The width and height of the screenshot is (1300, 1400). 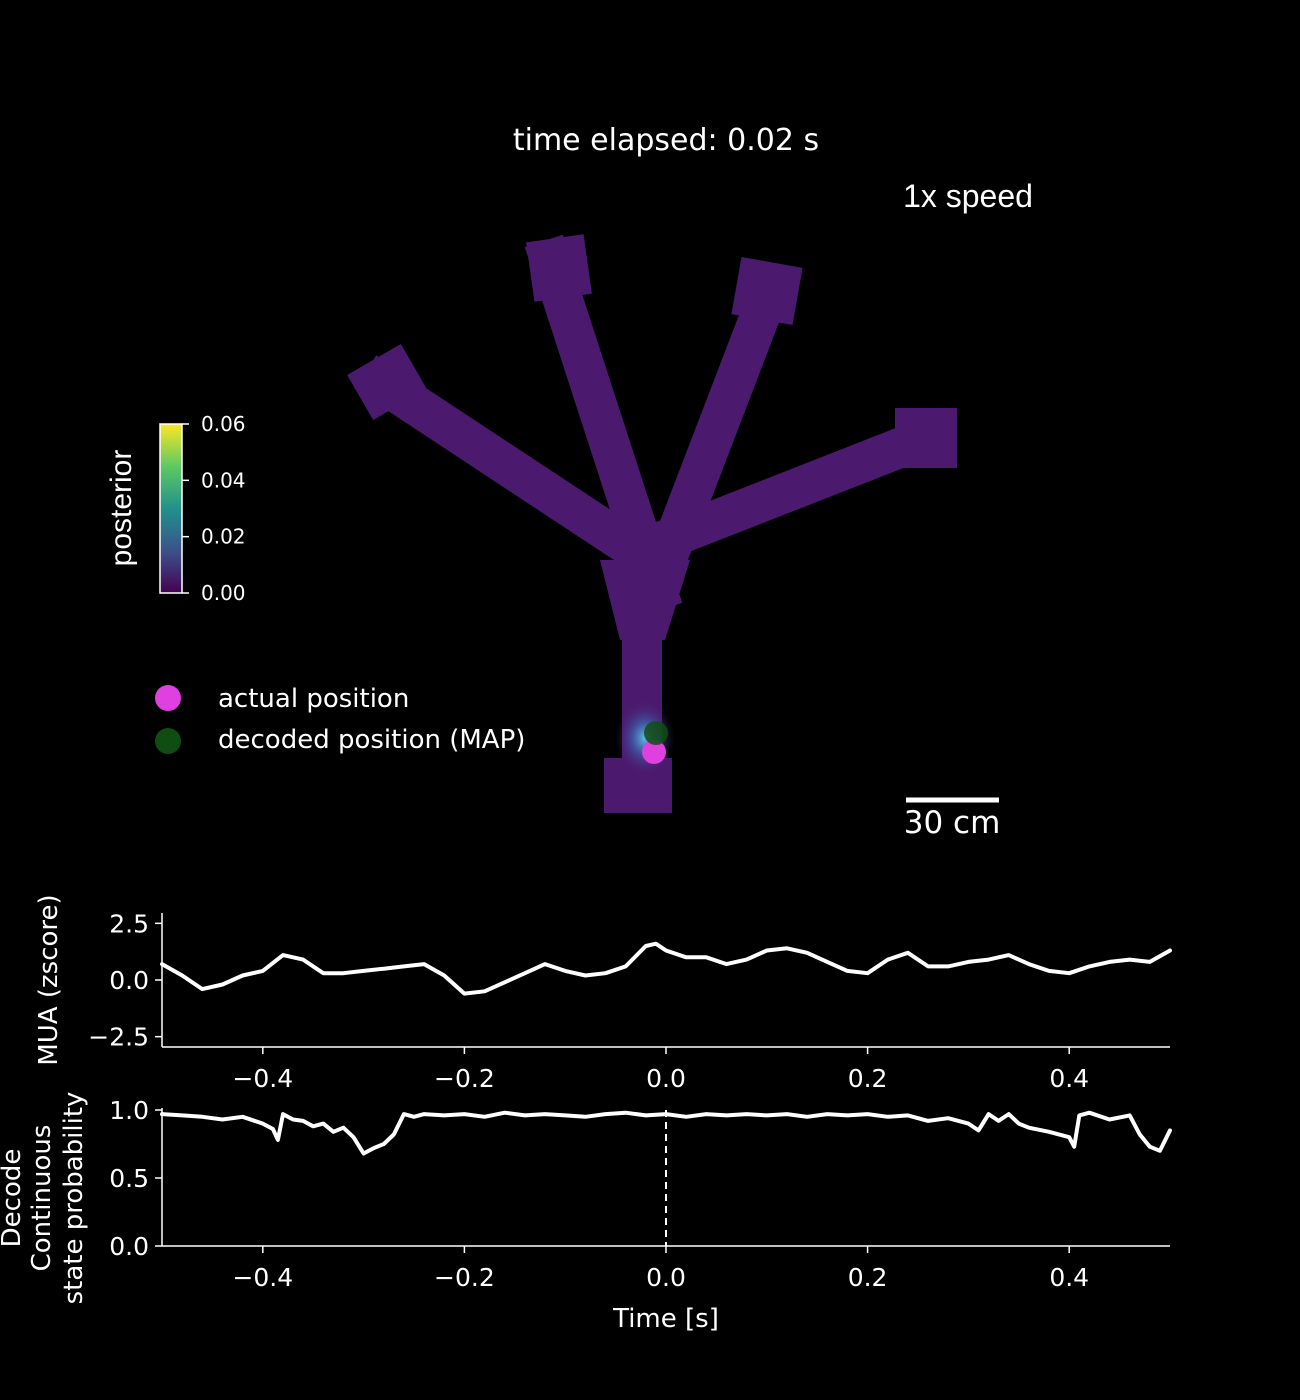 What do you see at coordinates (665, 1319) in the screenshot?
I see `time-xlabel: Time [s]` at bounding box center [665, 1319].